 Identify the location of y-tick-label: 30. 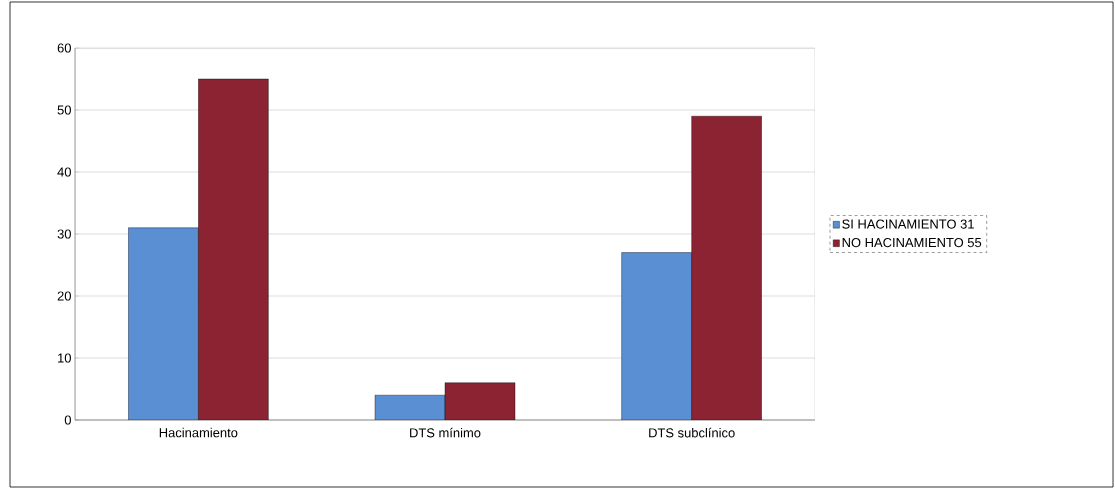
(64, 234).